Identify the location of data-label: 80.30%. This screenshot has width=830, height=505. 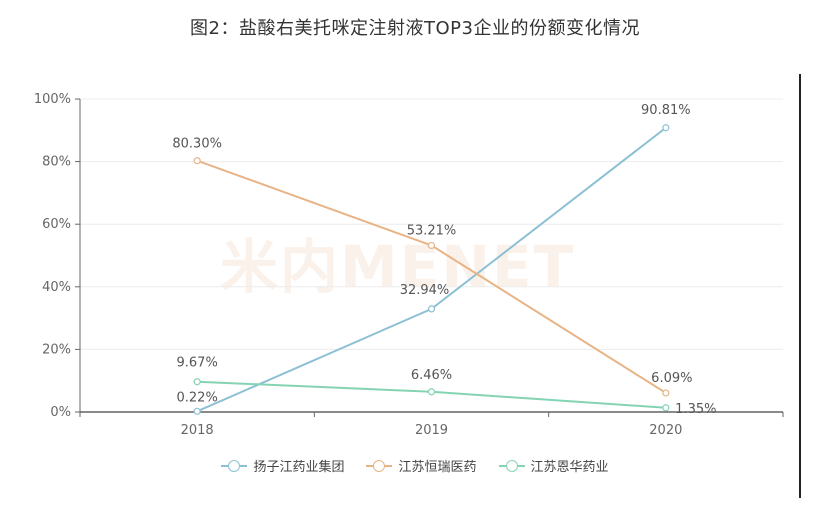
(197, 144).